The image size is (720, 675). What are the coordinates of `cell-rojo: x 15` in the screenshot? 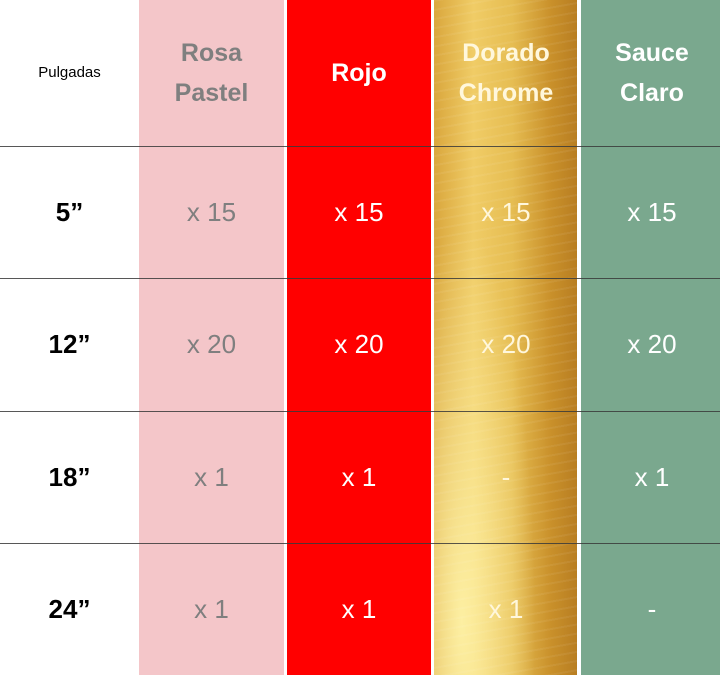 It's located at (359, 212).